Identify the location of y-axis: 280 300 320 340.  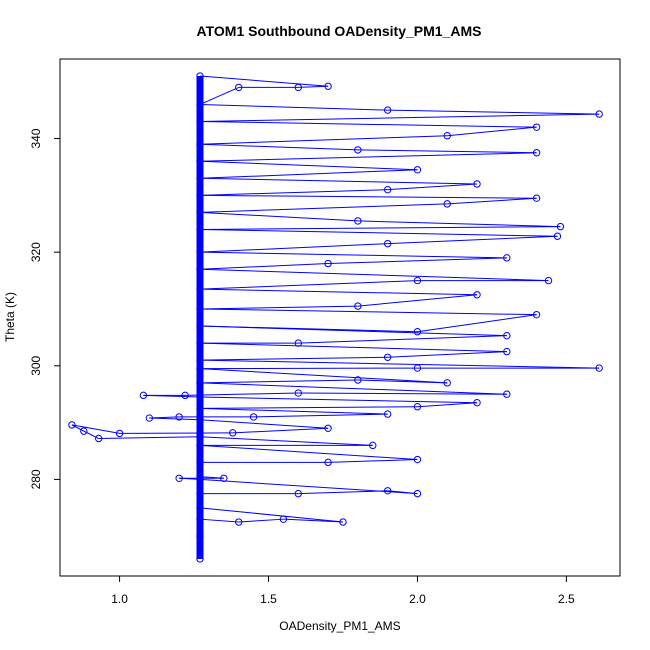
(44, 308).